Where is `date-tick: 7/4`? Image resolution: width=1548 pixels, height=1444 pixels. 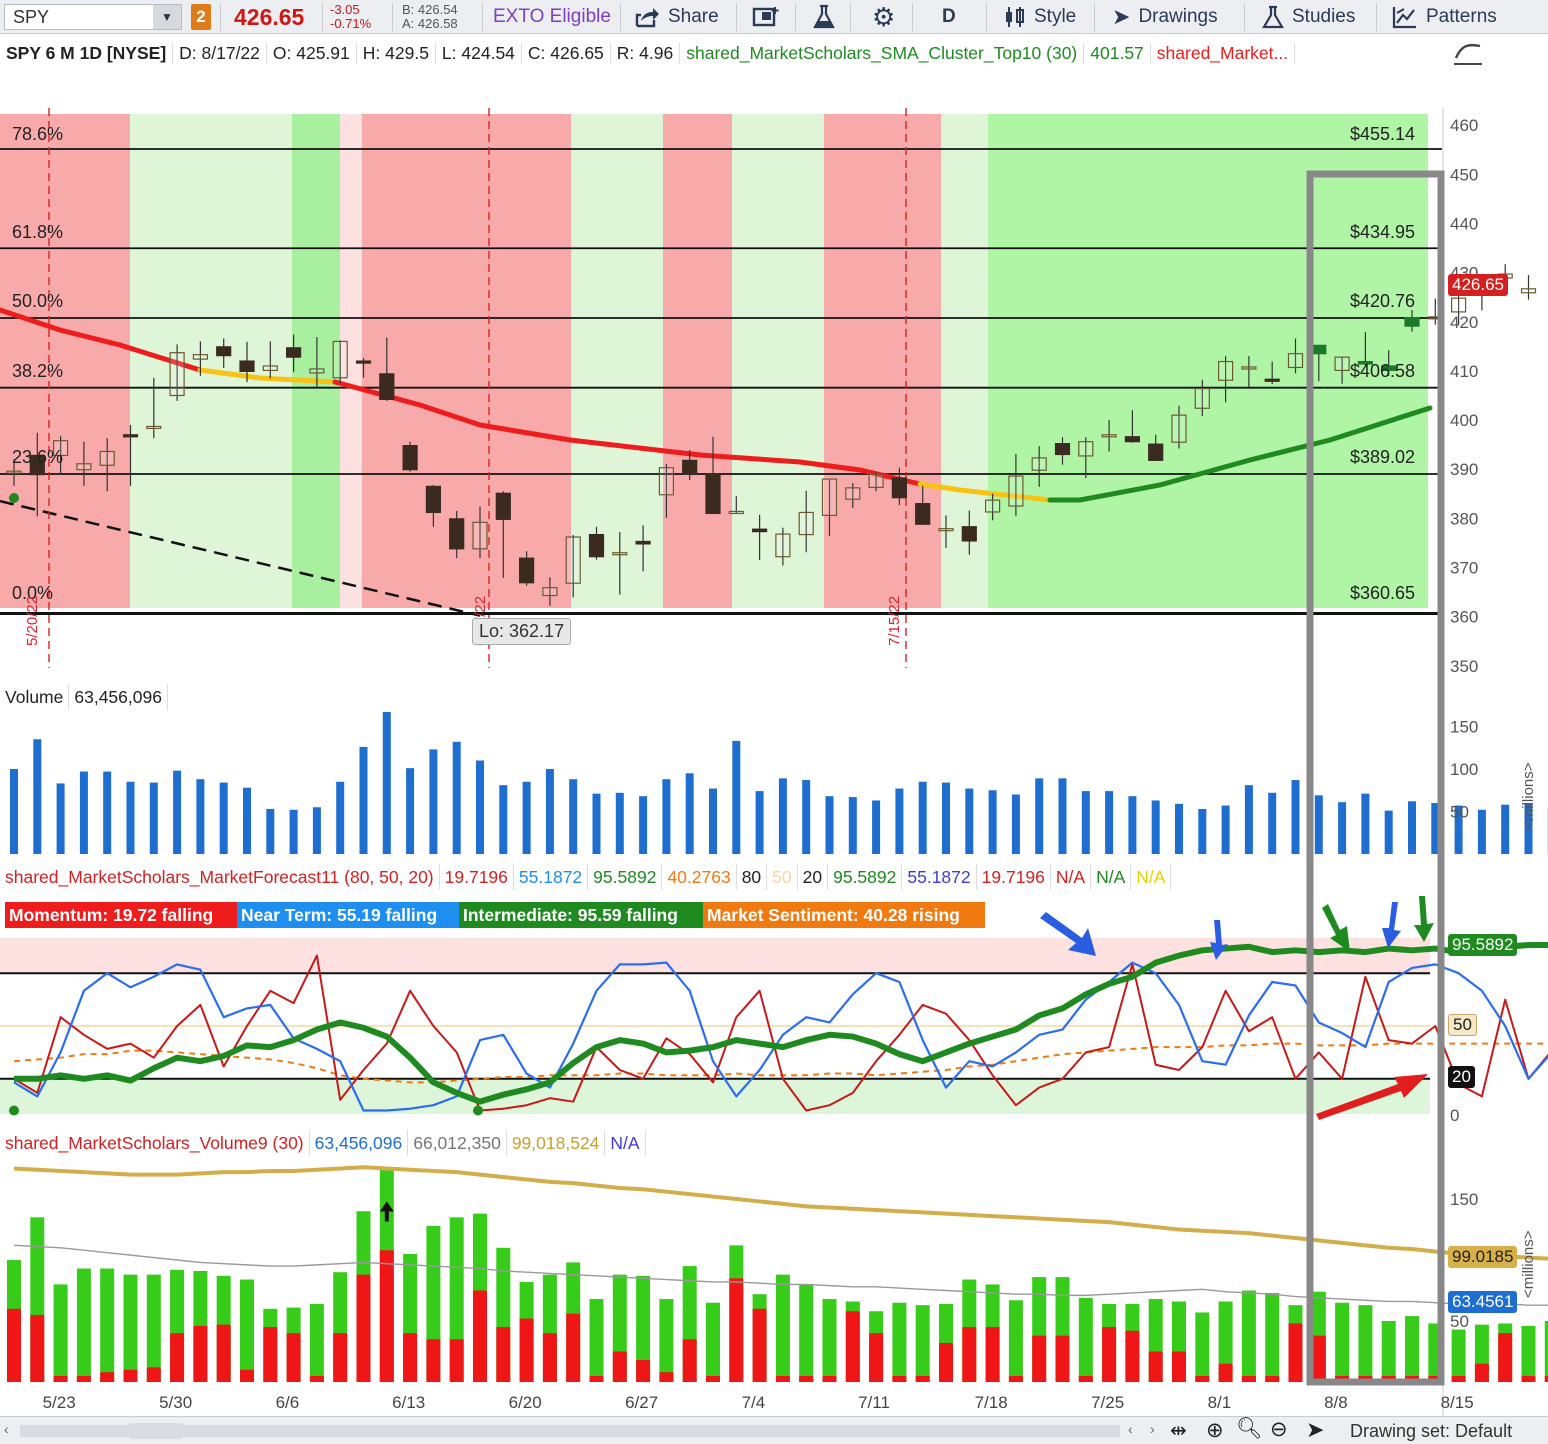
date-tick: 7/4 is located at coordinates (754, 1402).